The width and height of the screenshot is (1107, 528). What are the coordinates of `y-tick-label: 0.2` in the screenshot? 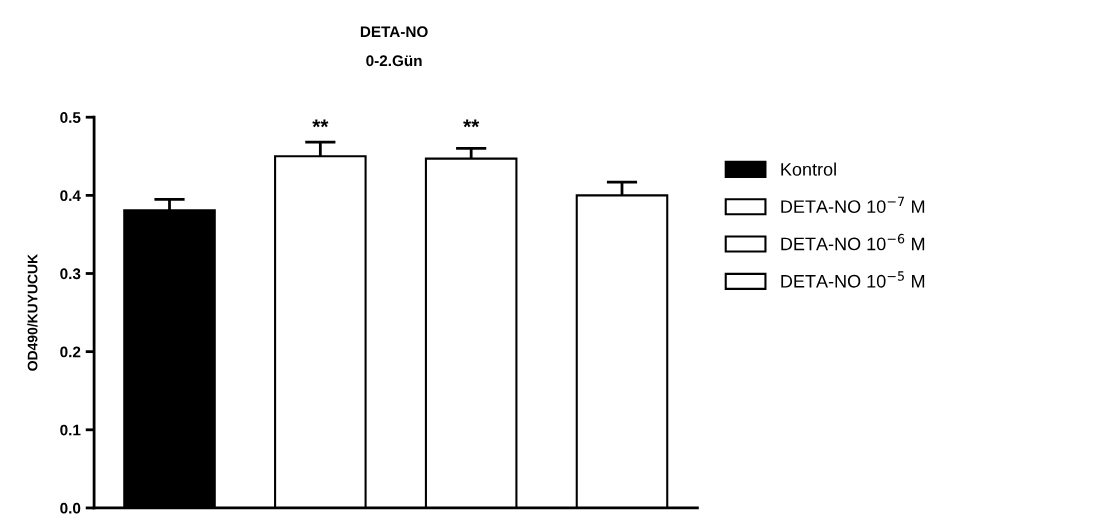 It's located at (70, 352).